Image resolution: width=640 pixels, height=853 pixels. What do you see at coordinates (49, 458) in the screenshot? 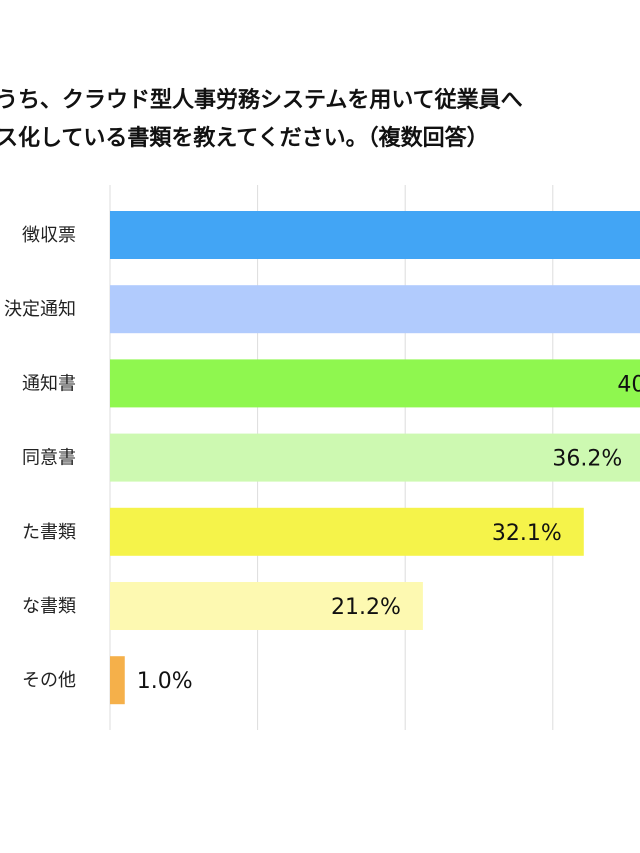
I see `category-label: 同意書` at bounding box center [49, 458].